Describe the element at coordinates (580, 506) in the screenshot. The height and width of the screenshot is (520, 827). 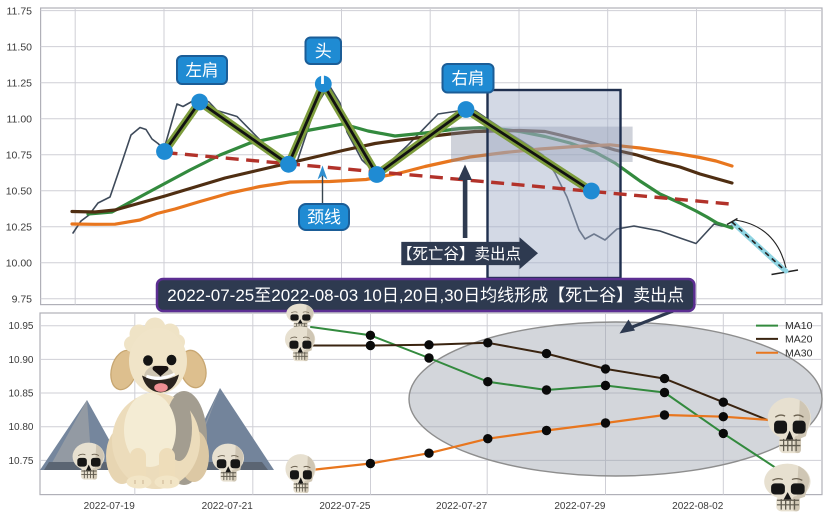
I see `svg-text: 2022-07-29` at that location.